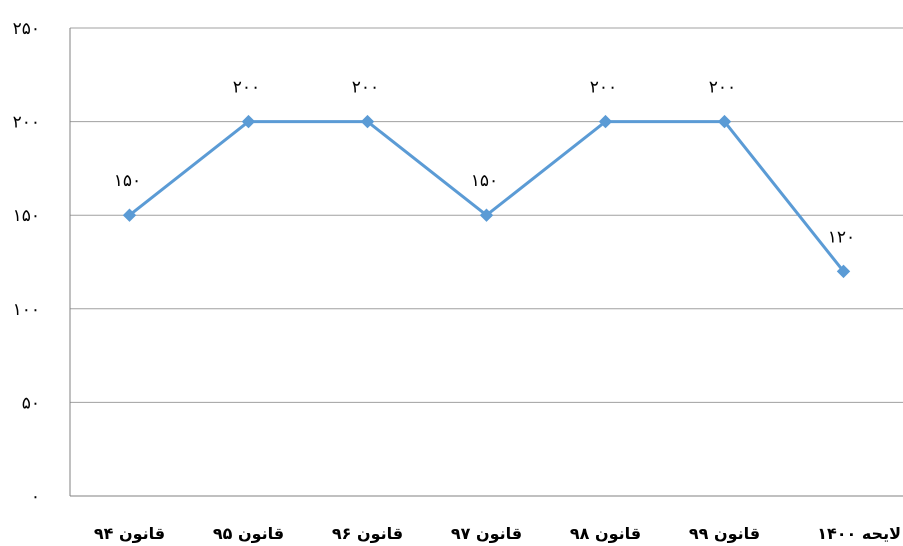 The width and height of the screenshot is (903, 546). What do you see at coordinates (248, 533) in the screenshot?
I see `x-tick-label: قانون ۹۵` at bounding box center [248, 533].